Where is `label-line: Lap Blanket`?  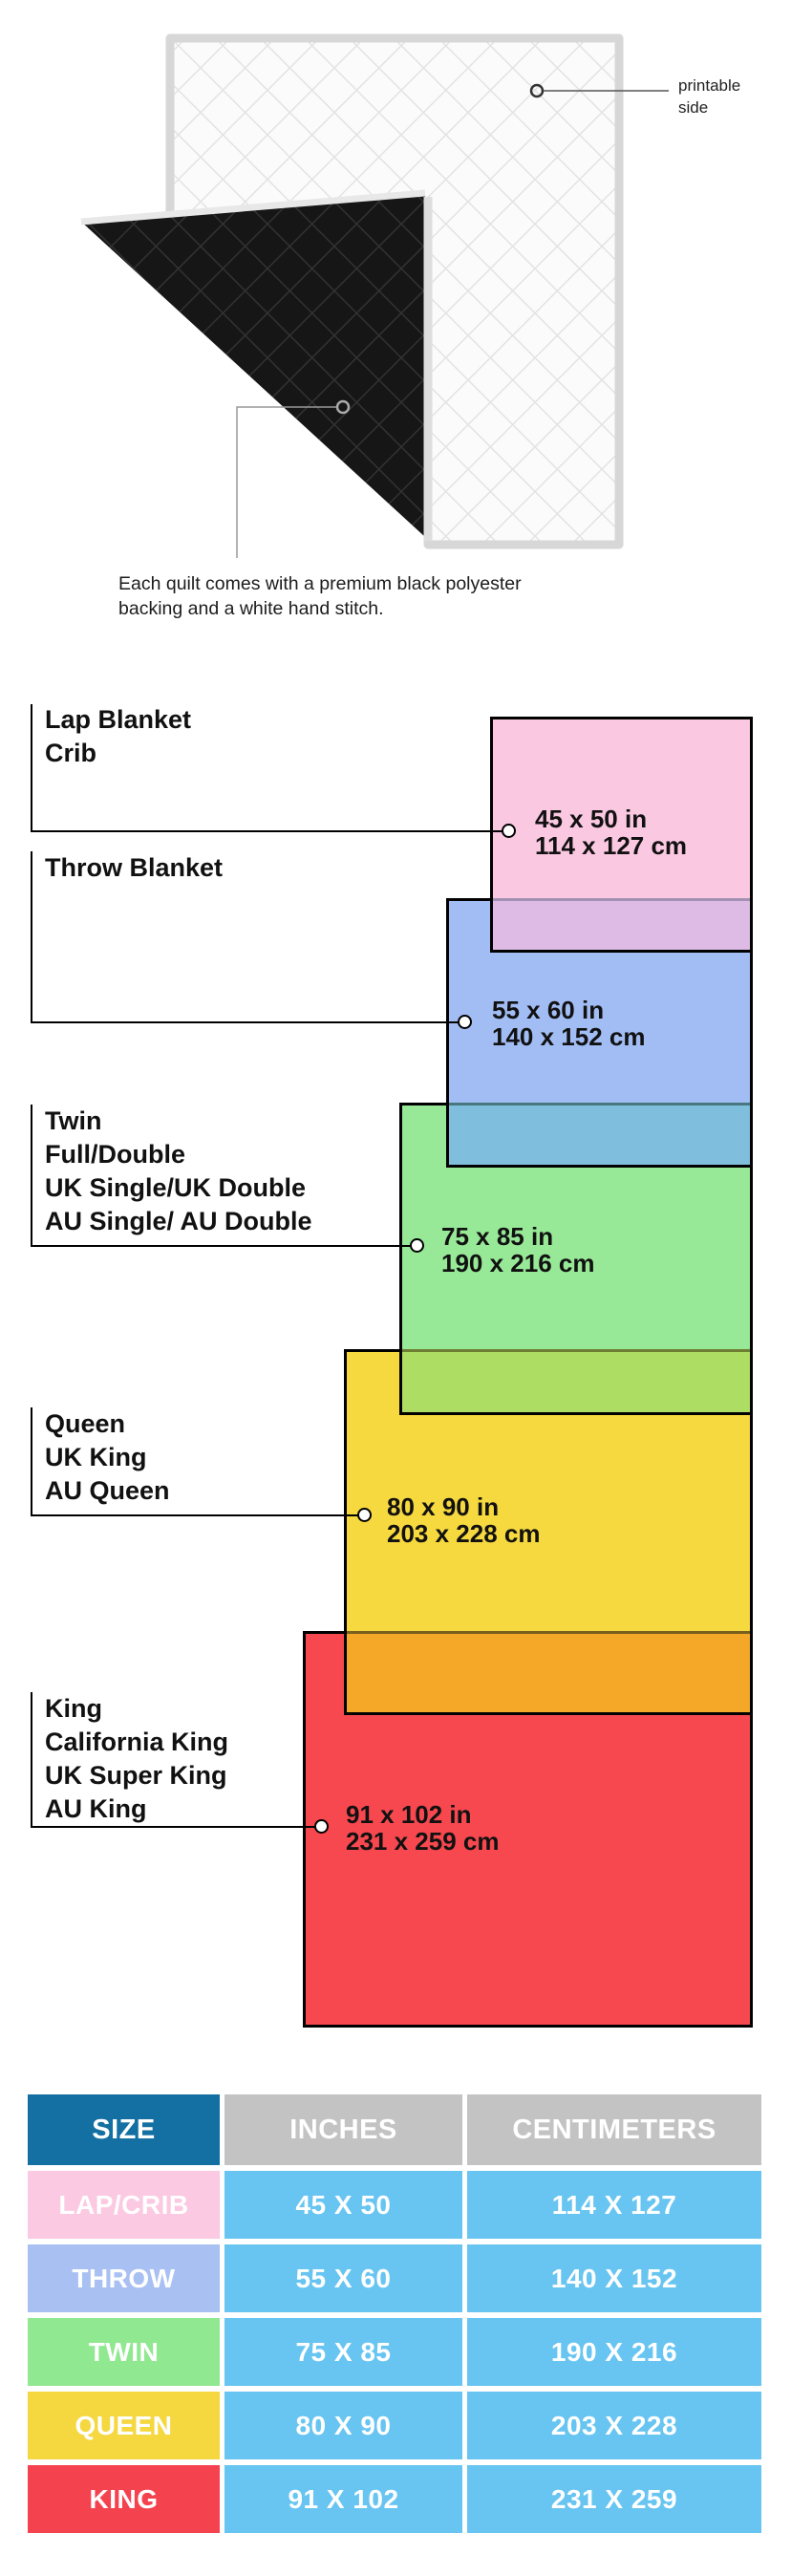 label-line: Lap Blanket is located at coordinates (118, 719).